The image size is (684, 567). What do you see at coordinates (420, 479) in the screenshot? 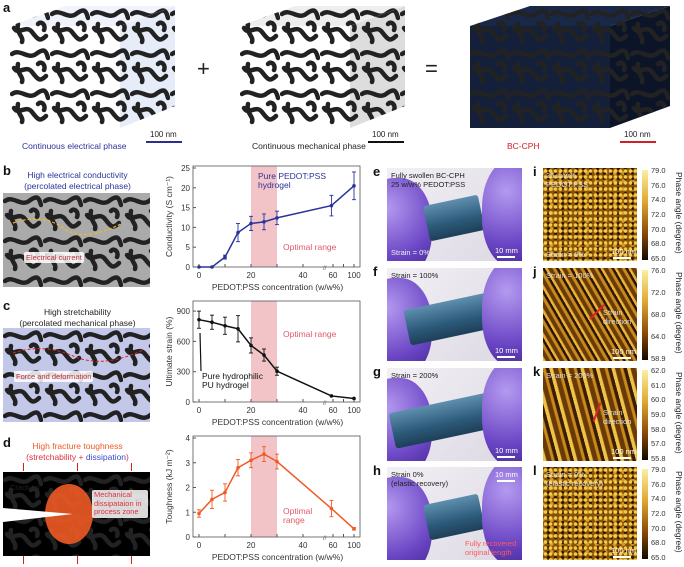
I see `photo-caption: Strain 0% (elastic recovery)` at bounding box center [420, 479].